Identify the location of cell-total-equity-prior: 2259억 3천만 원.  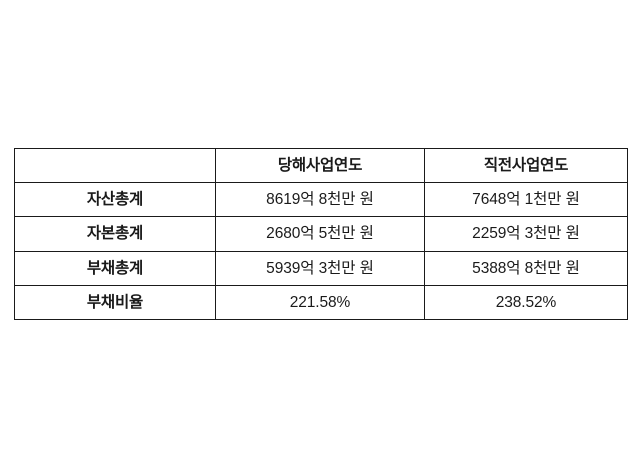
(526, 234).